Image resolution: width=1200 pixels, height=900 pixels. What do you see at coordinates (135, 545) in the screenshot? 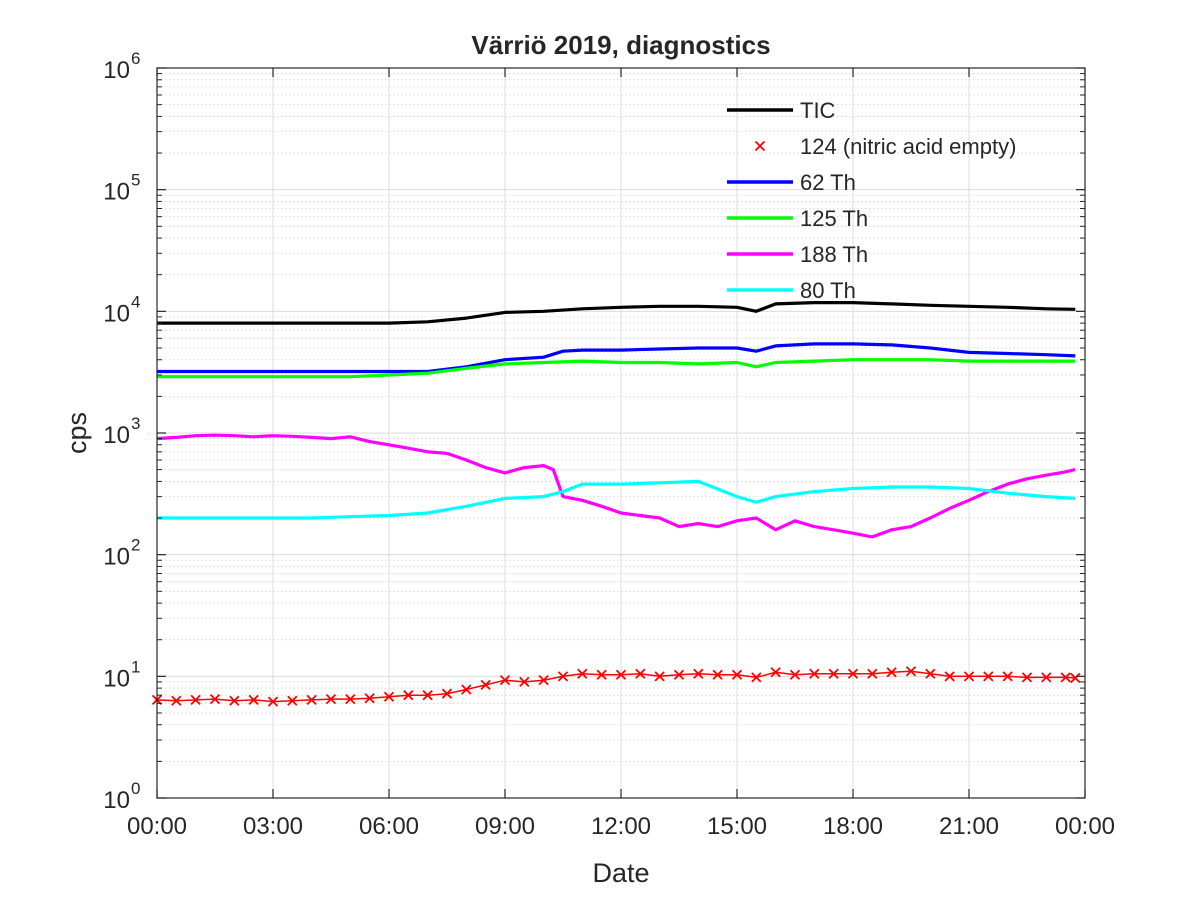
I see `y-tick-exponent: 2` at bounding box center [135, 545].